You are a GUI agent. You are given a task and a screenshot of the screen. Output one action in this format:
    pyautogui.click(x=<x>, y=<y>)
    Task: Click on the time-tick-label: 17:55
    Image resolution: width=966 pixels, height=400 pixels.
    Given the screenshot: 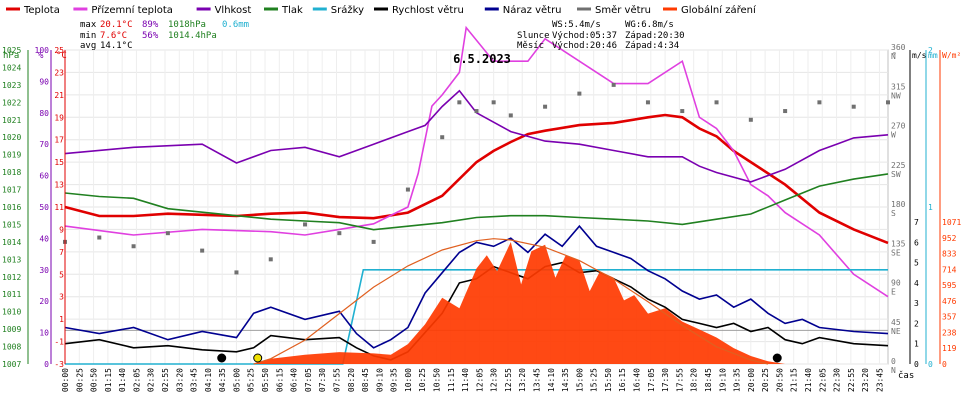 What is the action you would take?
    pyautogui.click(x=679, y=380)
    